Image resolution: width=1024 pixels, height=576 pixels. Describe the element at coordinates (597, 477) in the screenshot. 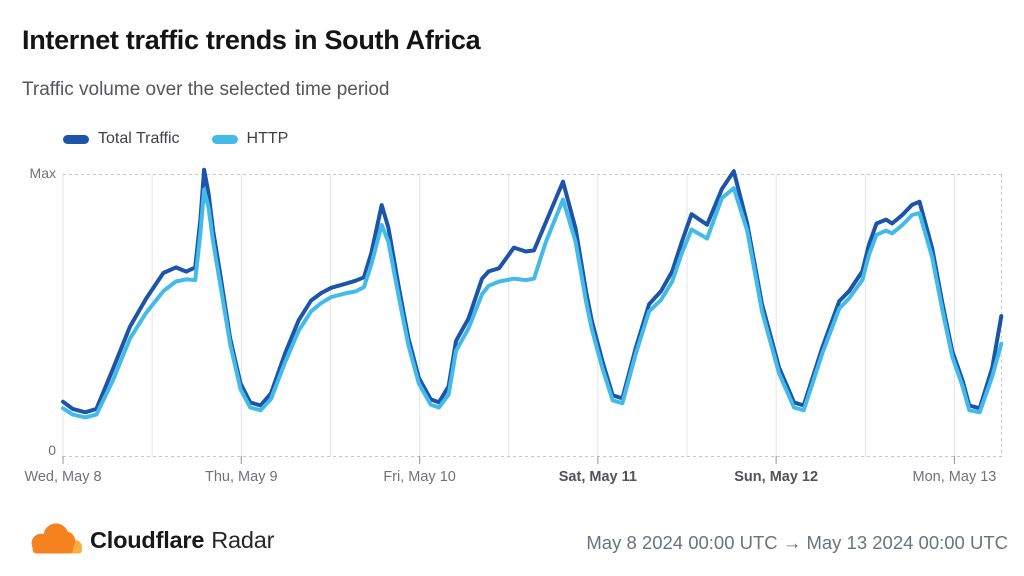

I see `x-axis-label: Sat, May 11` at that location.